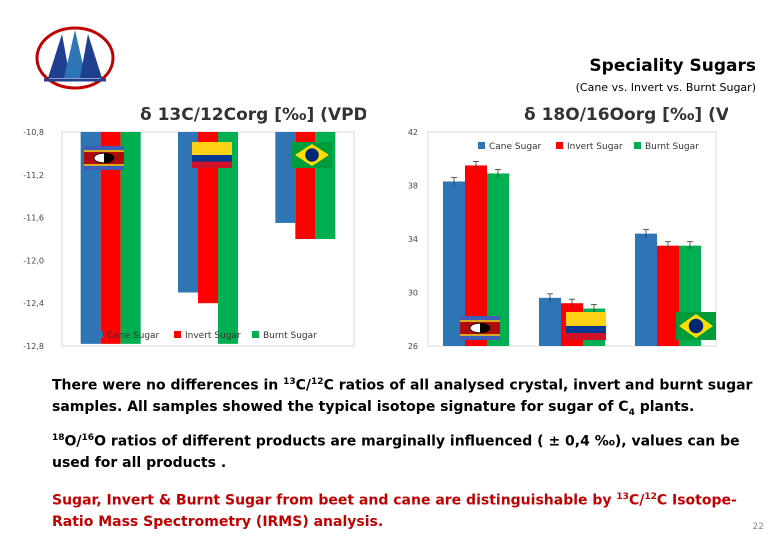  What do you see at coordinates (413, 186) in the screenshot?
I see `y-tick-label: 38` at bounding box center [413, 186].